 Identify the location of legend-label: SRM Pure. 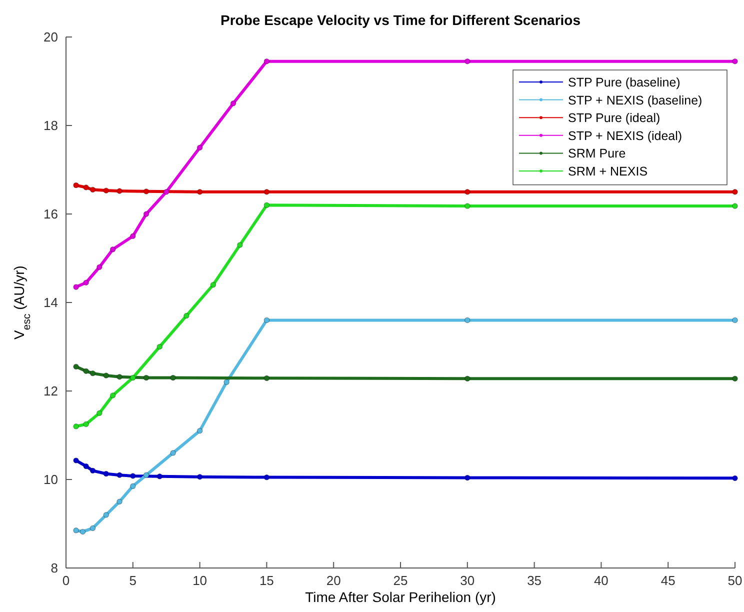
(597, 153).